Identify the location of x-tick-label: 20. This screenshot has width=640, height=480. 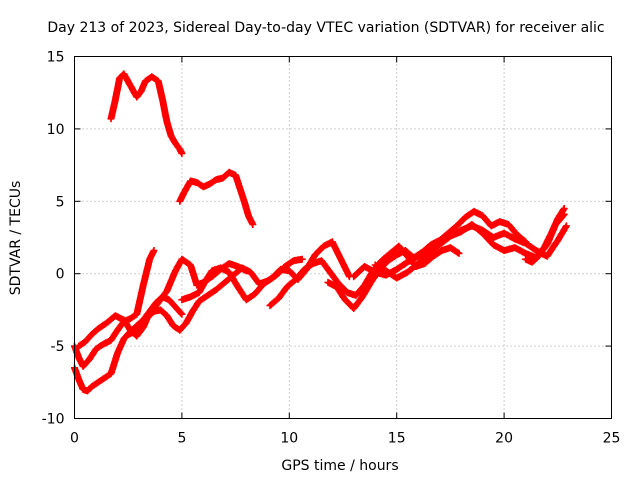
(504, 439).